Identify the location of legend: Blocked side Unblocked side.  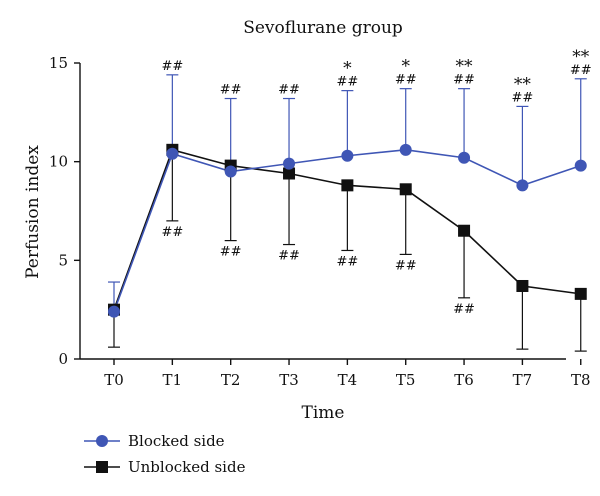
(165, 454).